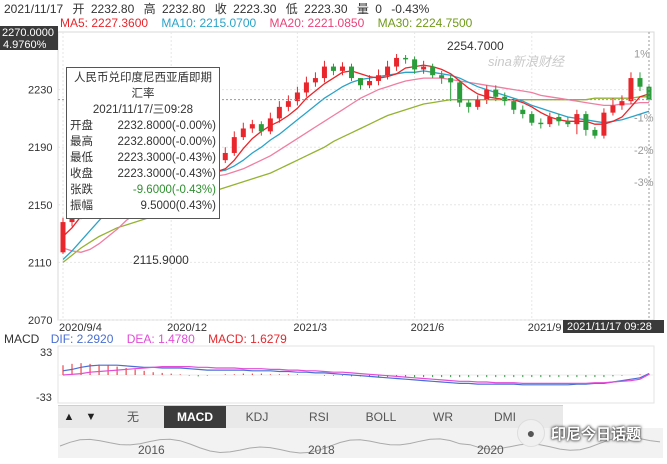 The height and width of the screenshot is (464, 667). I want to click on overview-line, so click(360, 445).